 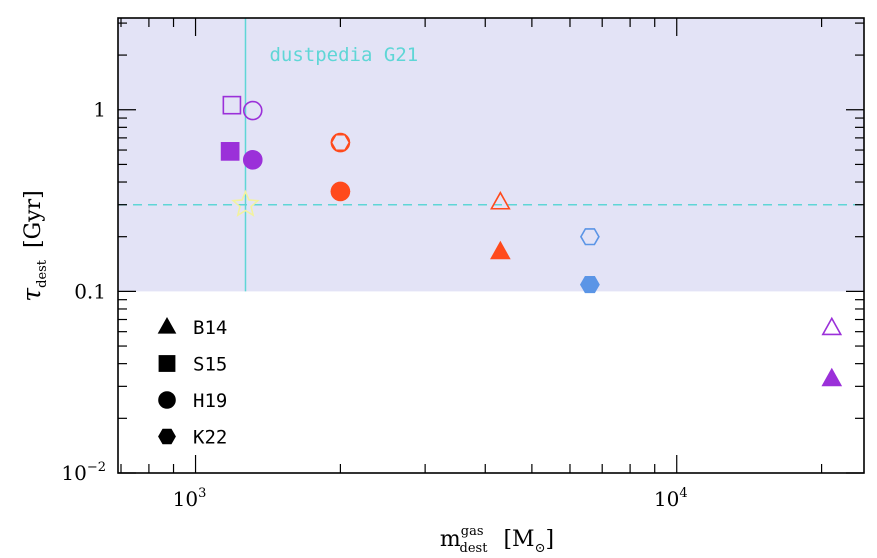 What do you see at coordinates (252, 110) in the screenshot?
I see `data-point-circle-open` at bounding box center [252, 110].